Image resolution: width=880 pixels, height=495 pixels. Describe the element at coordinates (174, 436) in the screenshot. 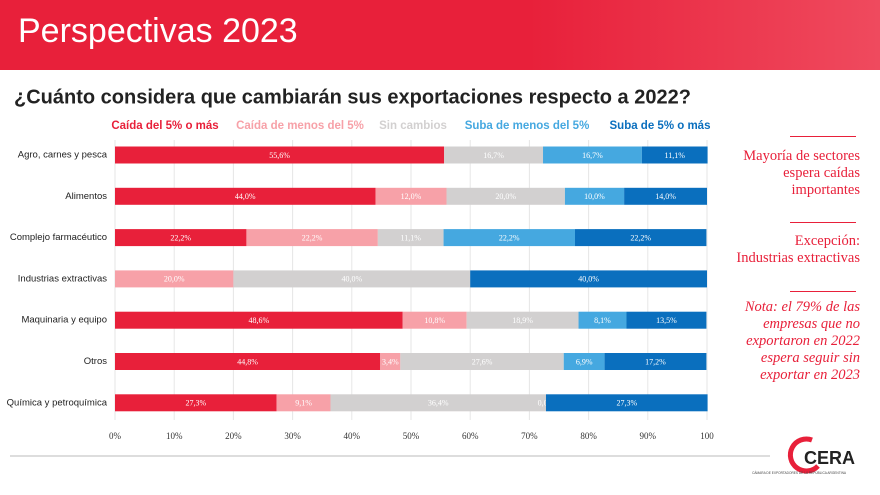

I see `x-tick-label: 10%` at that location.